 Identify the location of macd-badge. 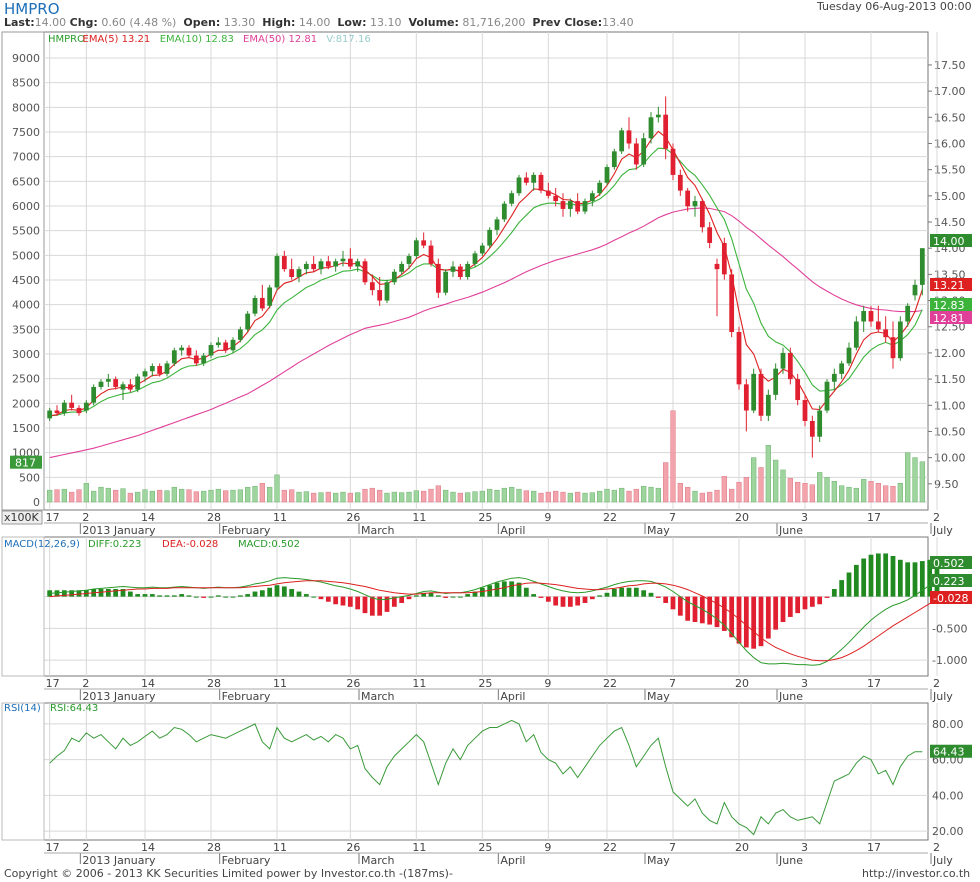
(951, 597).